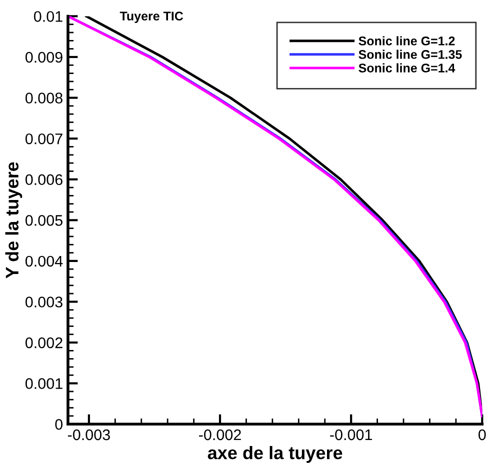  Describe the element at coordinates (351, 434) in the screenshot. I see `x-tick-label: -0.001` at that location.